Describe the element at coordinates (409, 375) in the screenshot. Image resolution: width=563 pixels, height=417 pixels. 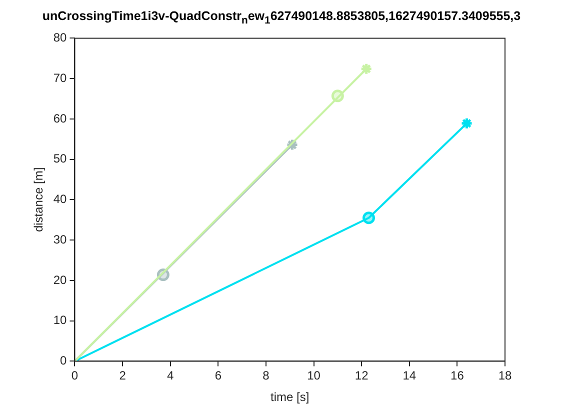
I see `x-tick-label: 14` at that location.